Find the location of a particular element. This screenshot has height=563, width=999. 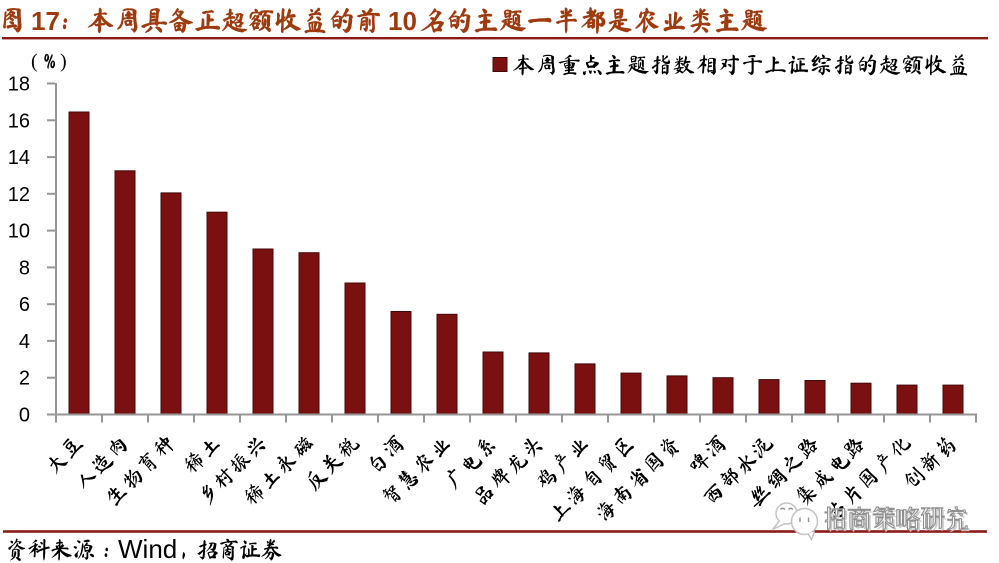

svg-text: 6 is located at coordinates (24, 305).